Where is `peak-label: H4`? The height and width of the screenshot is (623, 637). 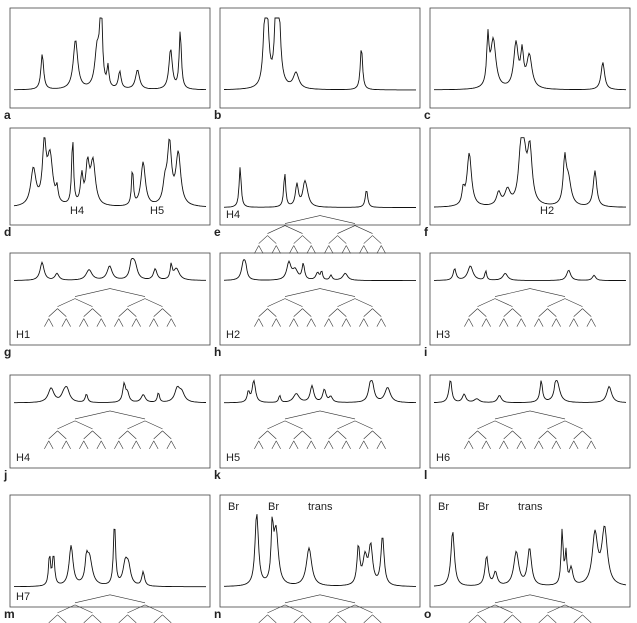
peak-label: H4 is located at coordinates (233, 215).